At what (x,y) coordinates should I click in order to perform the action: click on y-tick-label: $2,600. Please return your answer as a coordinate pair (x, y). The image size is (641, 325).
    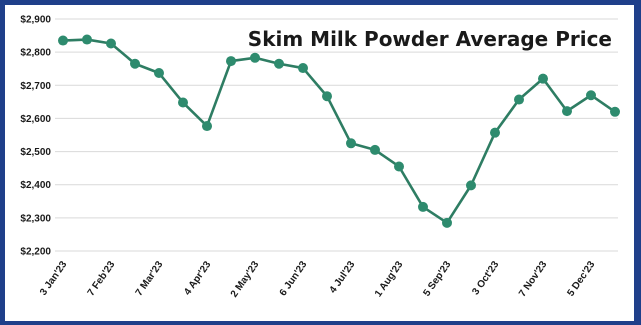
    Looking at the image, I should click on (35, 119).